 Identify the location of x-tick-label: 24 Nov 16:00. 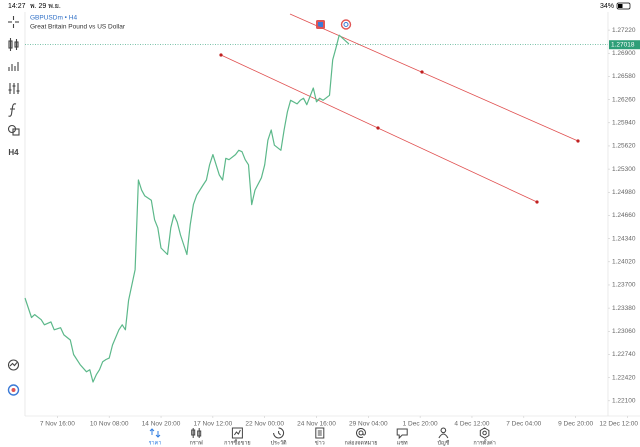
(316, 424).